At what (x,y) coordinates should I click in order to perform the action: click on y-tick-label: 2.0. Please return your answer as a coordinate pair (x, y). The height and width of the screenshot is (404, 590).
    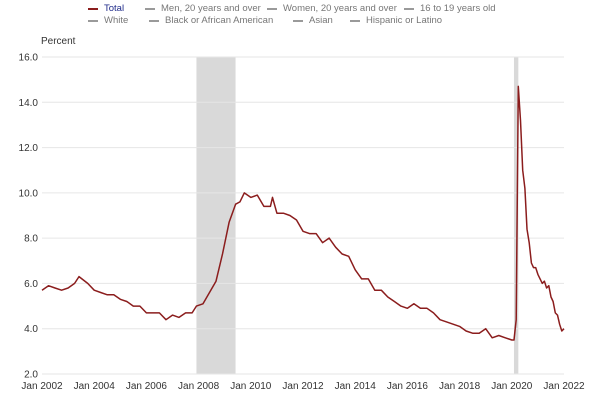
    Looking at the image, I should click on (31, 375).